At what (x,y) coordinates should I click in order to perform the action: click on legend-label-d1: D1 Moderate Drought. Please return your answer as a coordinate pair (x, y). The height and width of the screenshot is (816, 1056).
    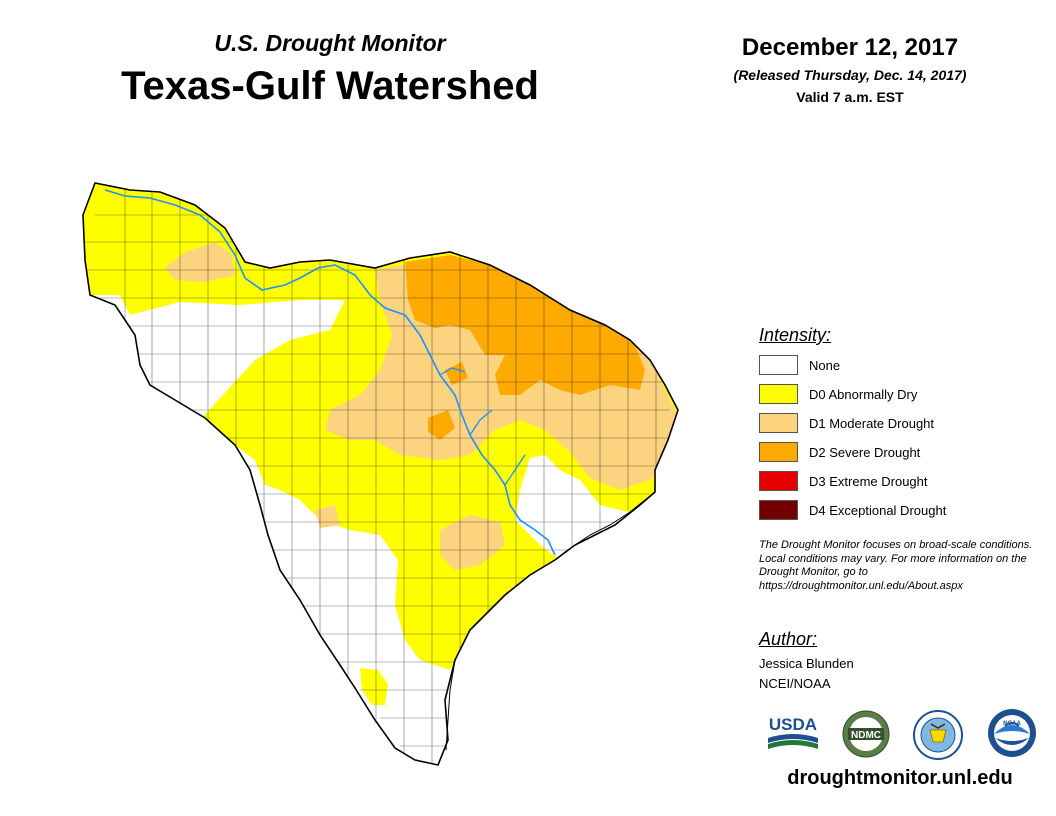
    Looking at the image, I should click on (872, 423).